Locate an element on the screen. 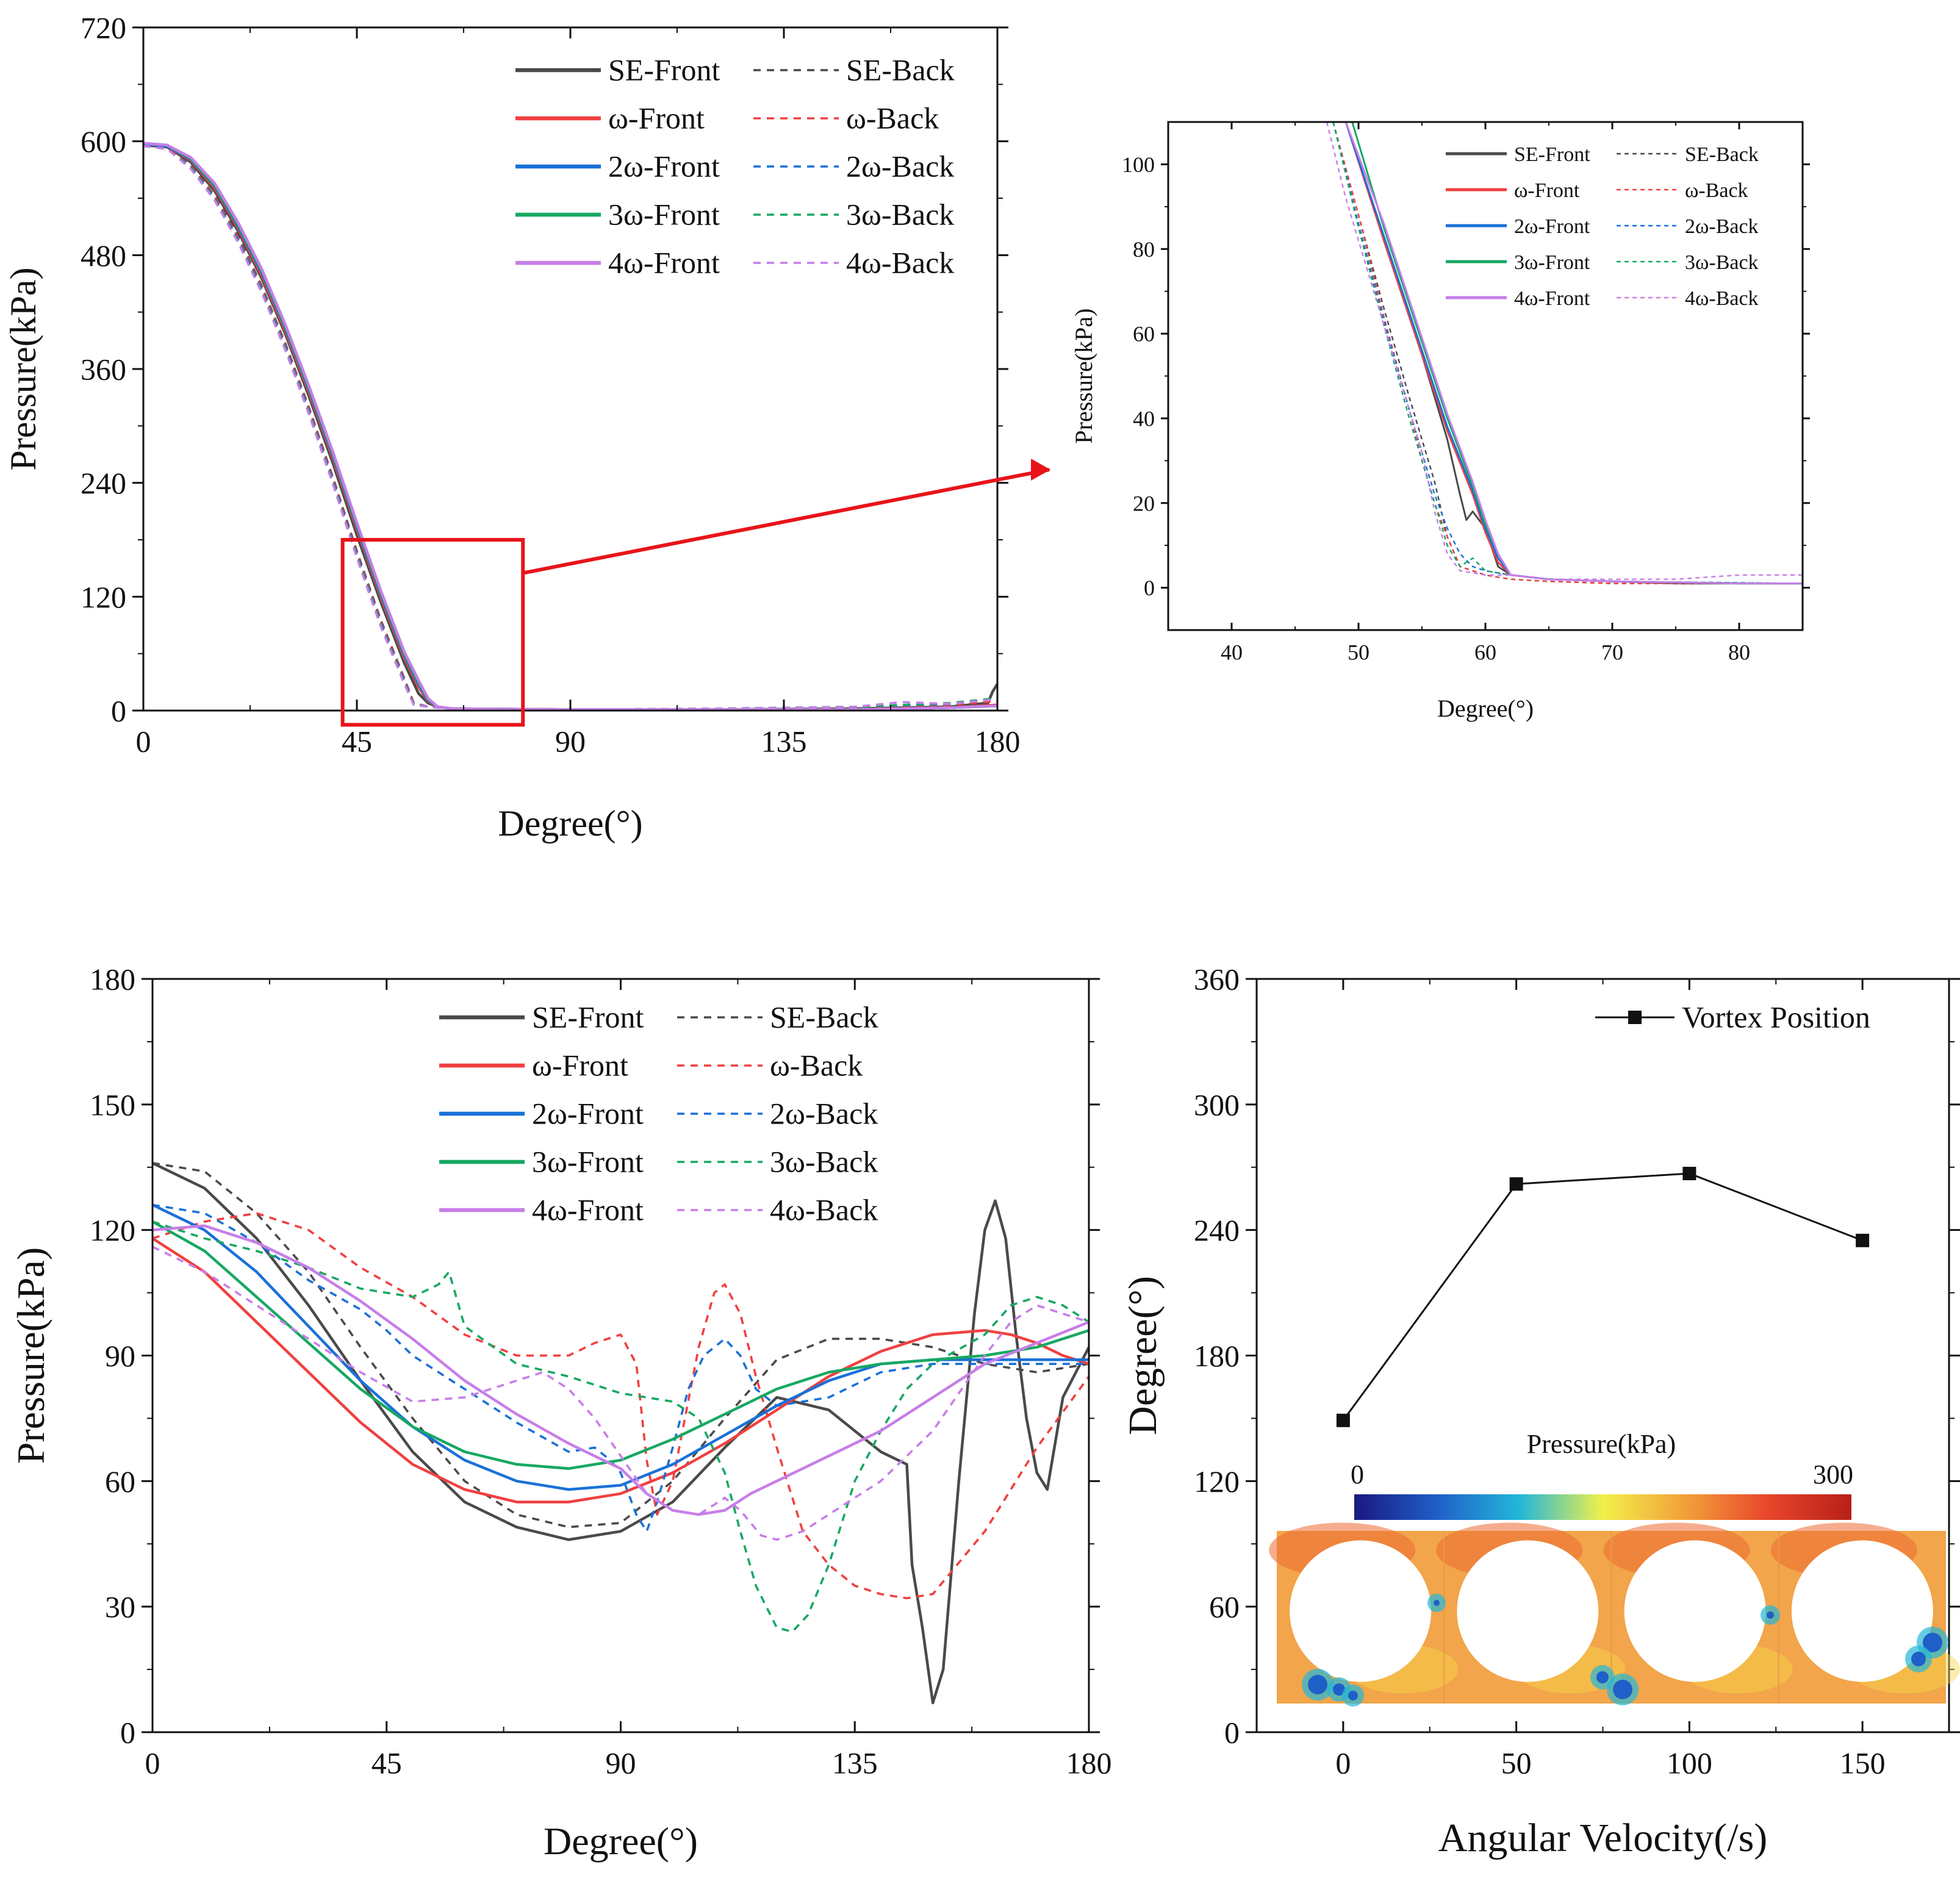 The image size is (1960, 1881). series-vortex-position-line is located at coordinates (1602, 1296).